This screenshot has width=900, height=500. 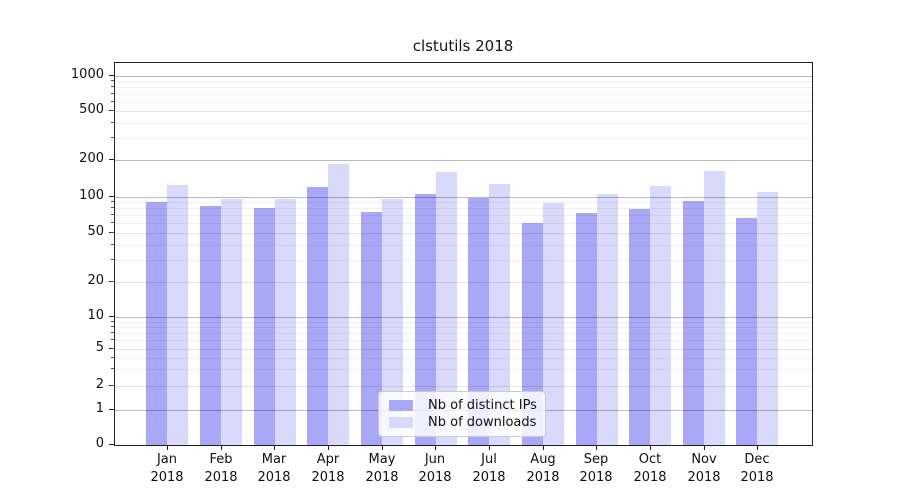 I want to click on legend-row-distinct-ips: Nb of distinct IPs, so click(x=462, y=405).